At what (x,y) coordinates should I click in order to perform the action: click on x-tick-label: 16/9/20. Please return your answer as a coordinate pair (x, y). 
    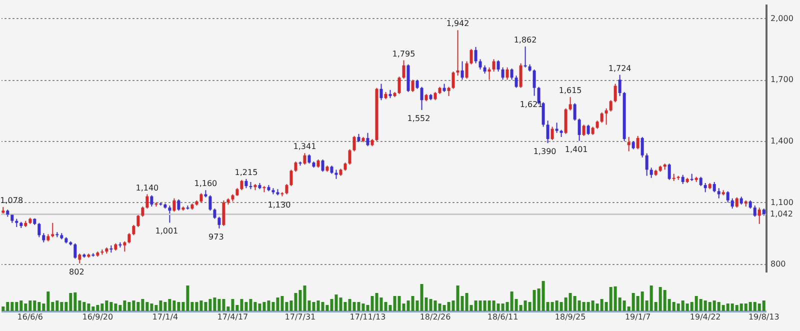
    Looking at the image, I should click on (98, 317).